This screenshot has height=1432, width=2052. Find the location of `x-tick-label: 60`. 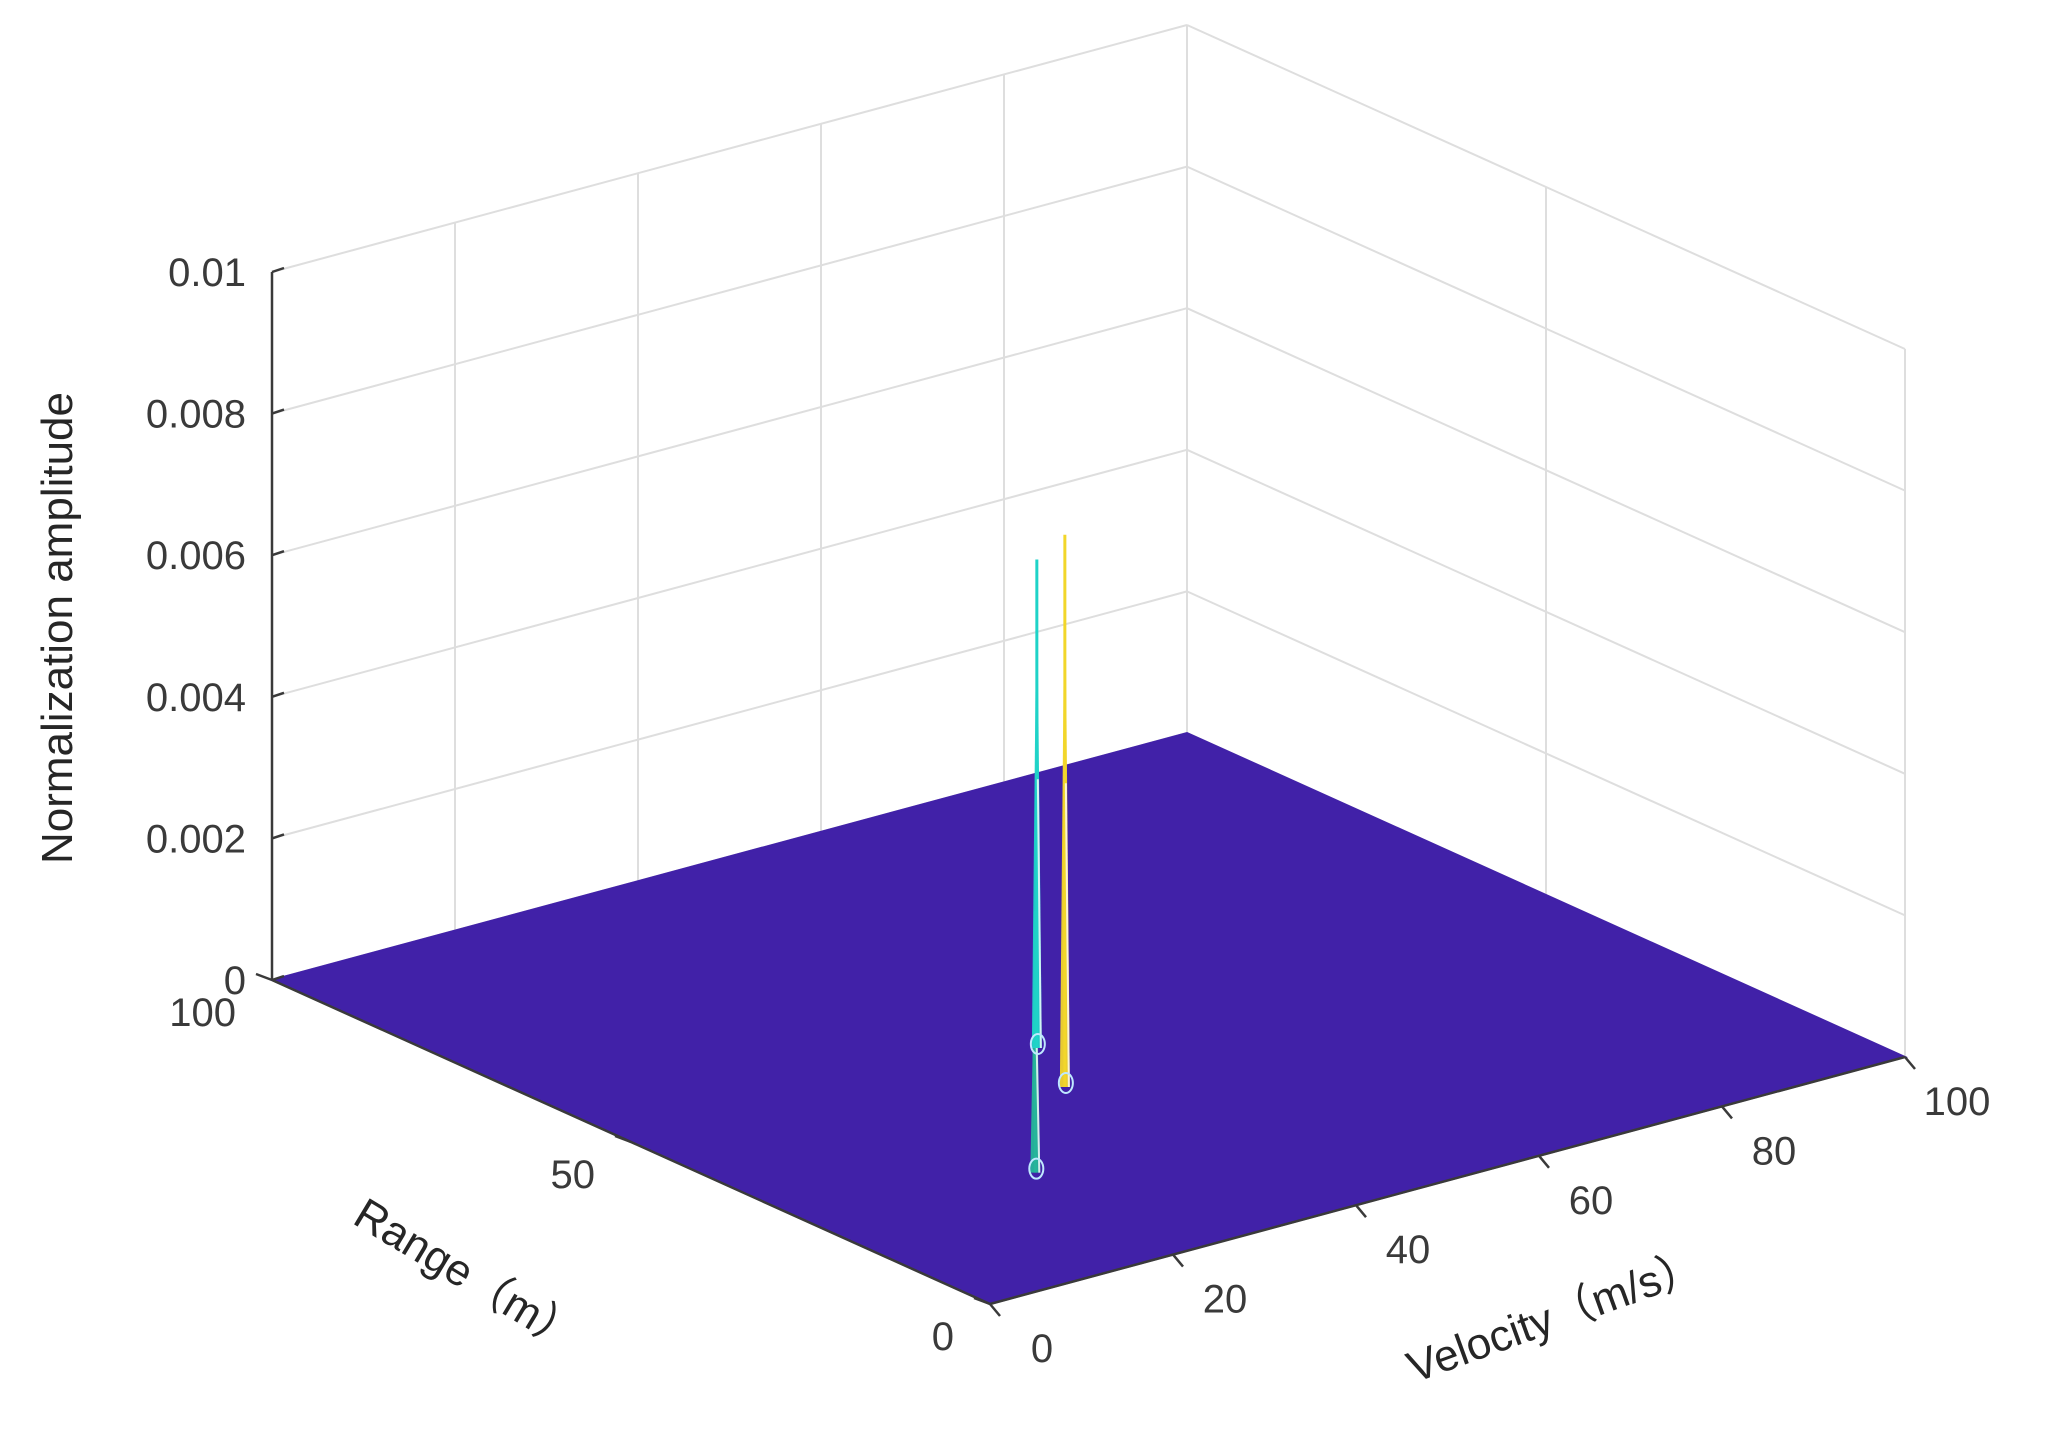

x-tick-label: 60 is located at coordinates (1591, 1201).